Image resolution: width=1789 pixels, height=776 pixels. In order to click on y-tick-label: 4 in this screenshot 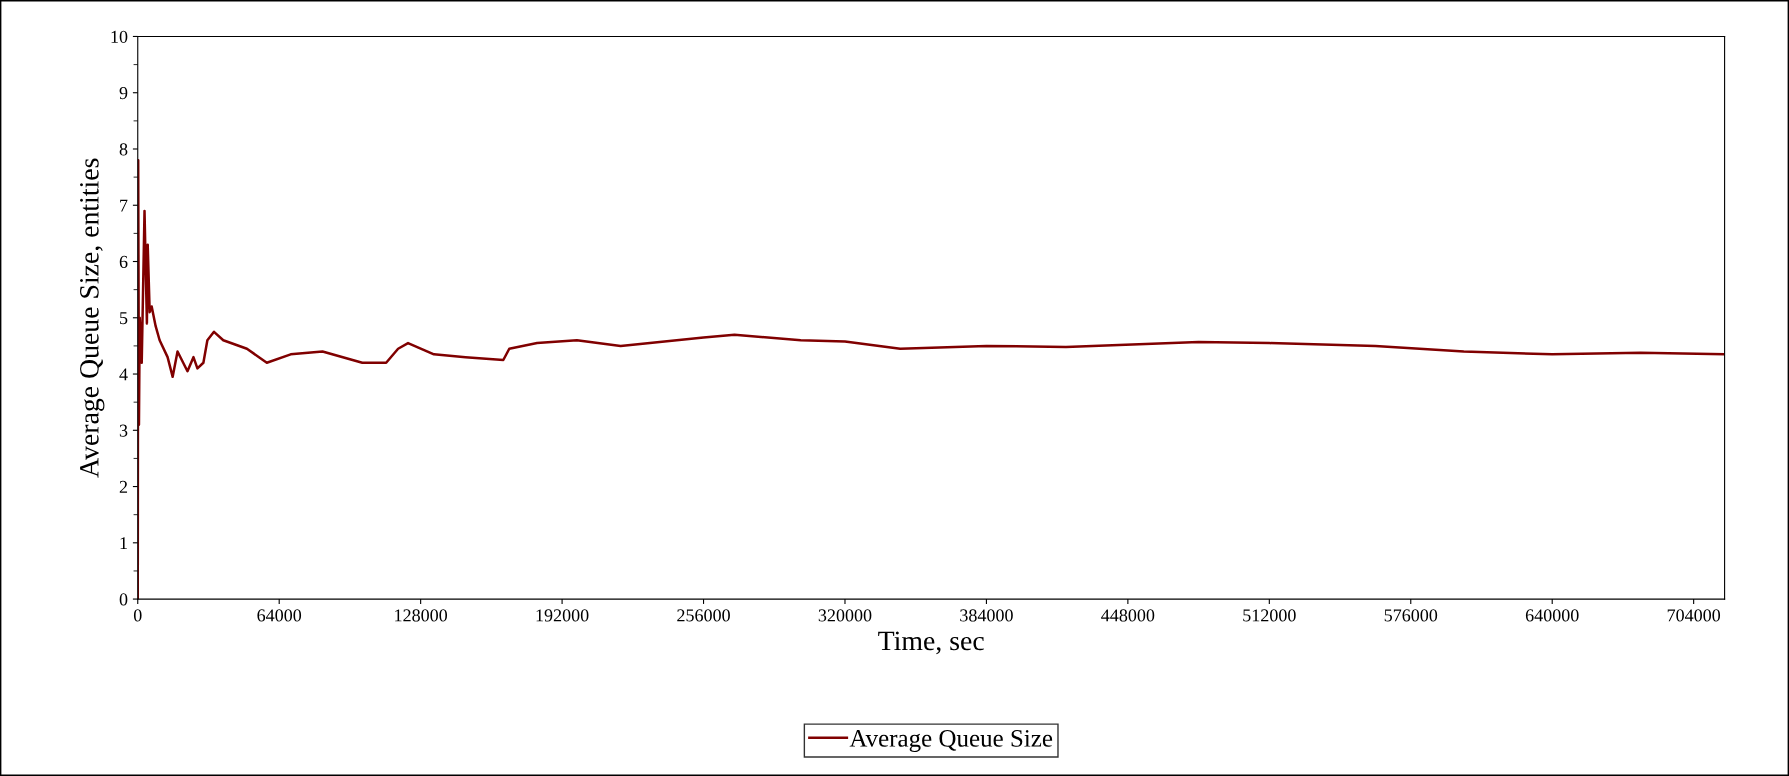, I will do `click(123, 374)`.